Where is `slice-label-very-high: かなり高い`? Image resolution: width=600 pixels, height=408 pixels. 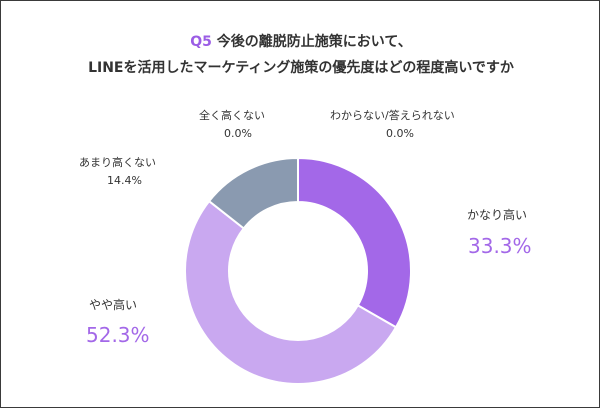
slice-label-very-high: かなり高い is located at coordinates (497, 215).